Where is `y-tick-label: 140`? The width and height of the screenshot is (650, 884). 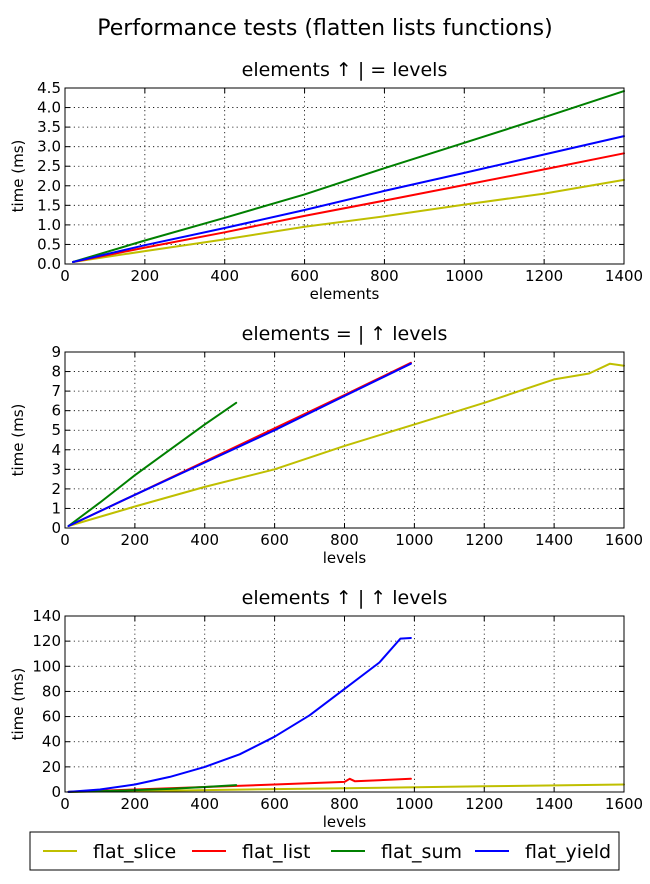 y-tick-label: 140 is located at coordinates (46, 616).